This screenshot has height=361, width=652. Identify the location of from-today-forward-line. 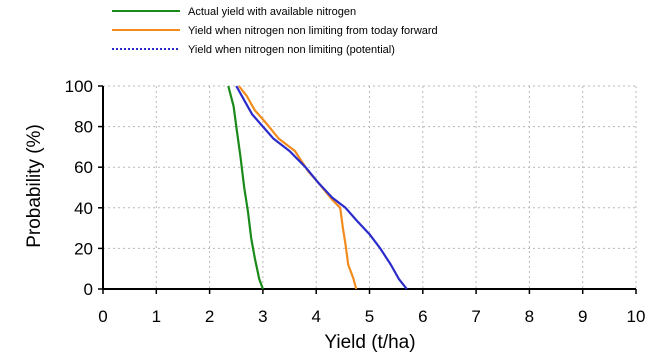
(298, 187).